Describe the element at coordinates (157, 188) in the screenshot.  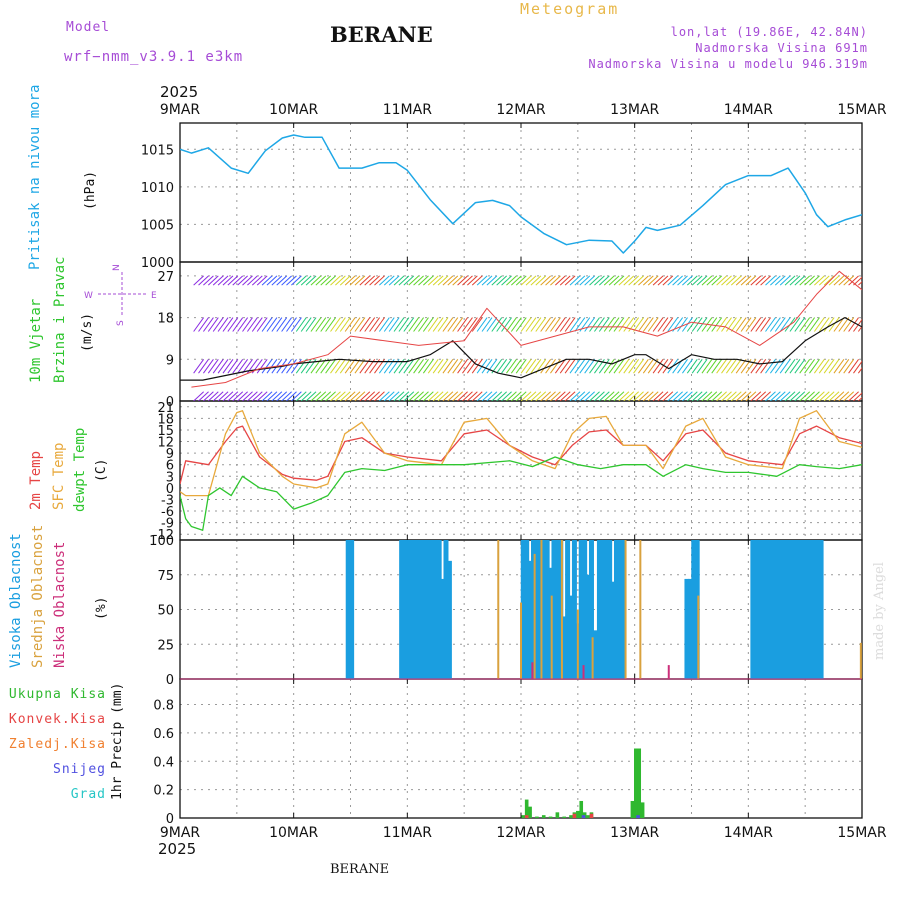
I see `y-tick-label: 1010` at that location.